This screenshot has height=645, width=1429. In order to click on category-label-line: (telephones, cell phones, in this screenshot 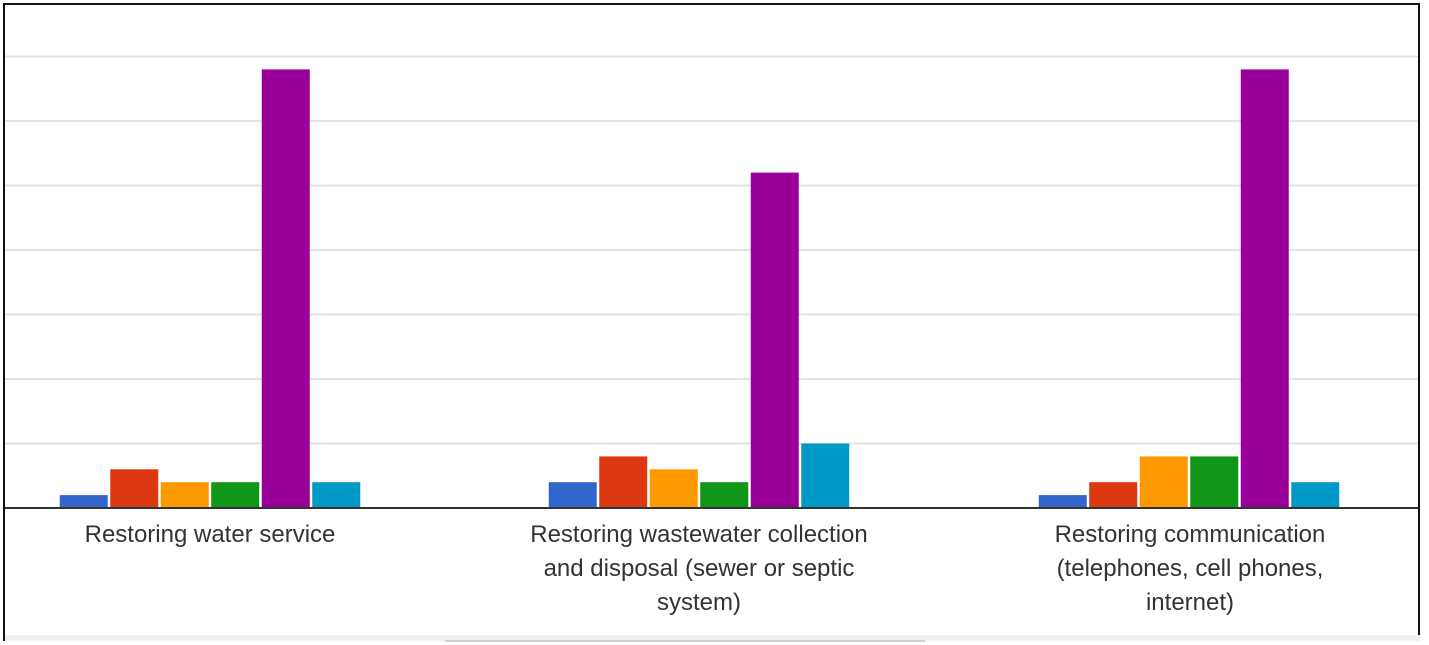, I will do `click(1190, 568)`.